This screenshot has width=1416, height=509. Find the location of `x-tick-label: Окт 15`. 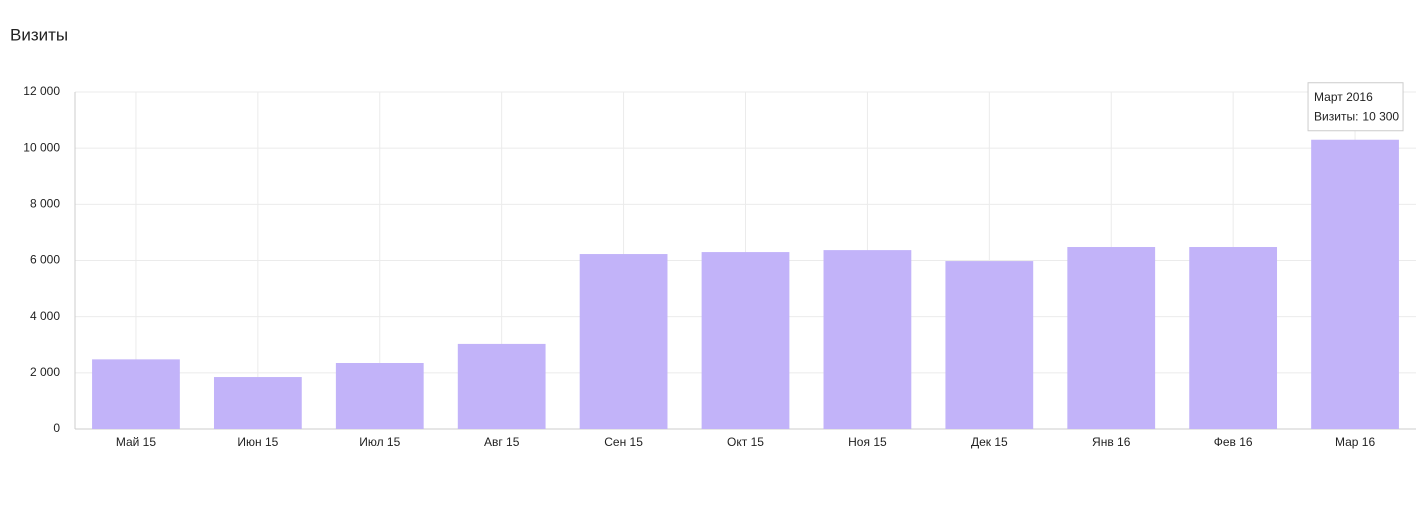

x-tick-label: Окт 15 is located at coordinates (745, 442).